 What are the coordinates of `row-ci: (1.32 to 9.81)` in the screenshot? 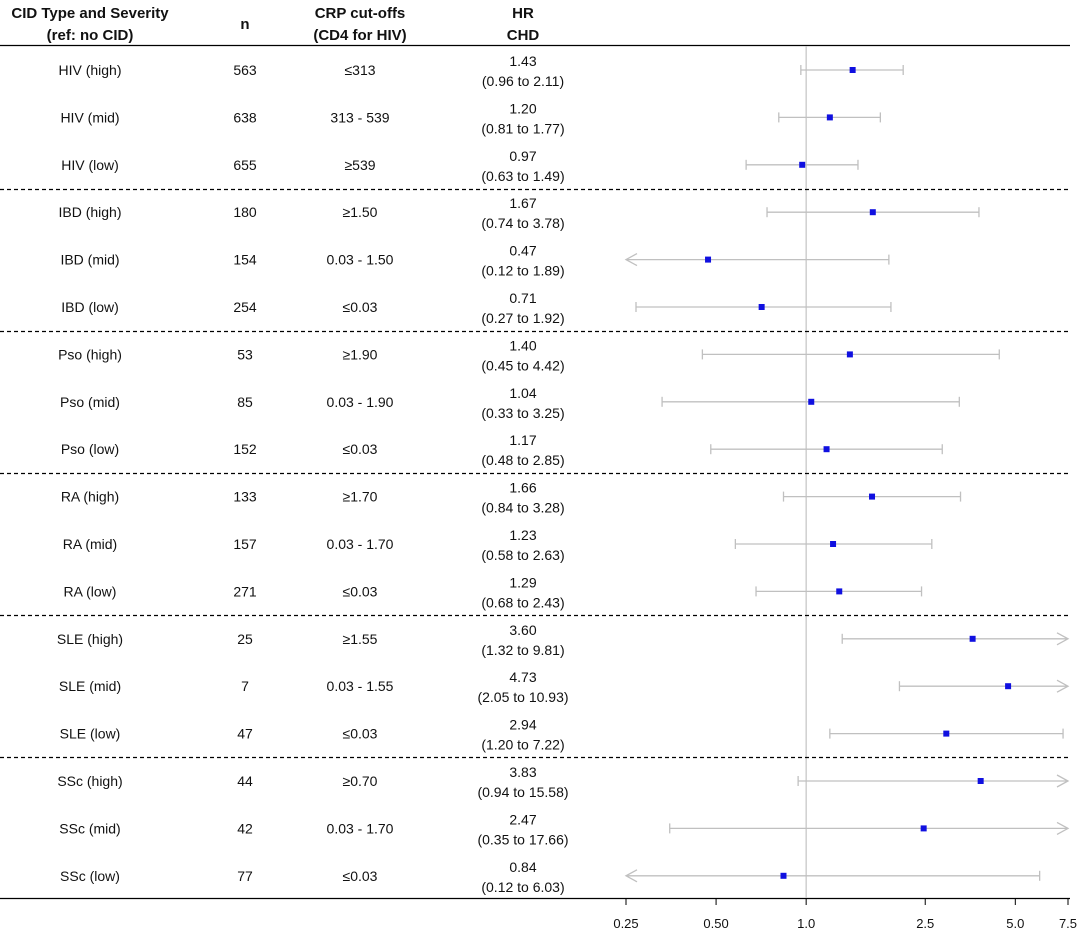 It's located at (522, 650).